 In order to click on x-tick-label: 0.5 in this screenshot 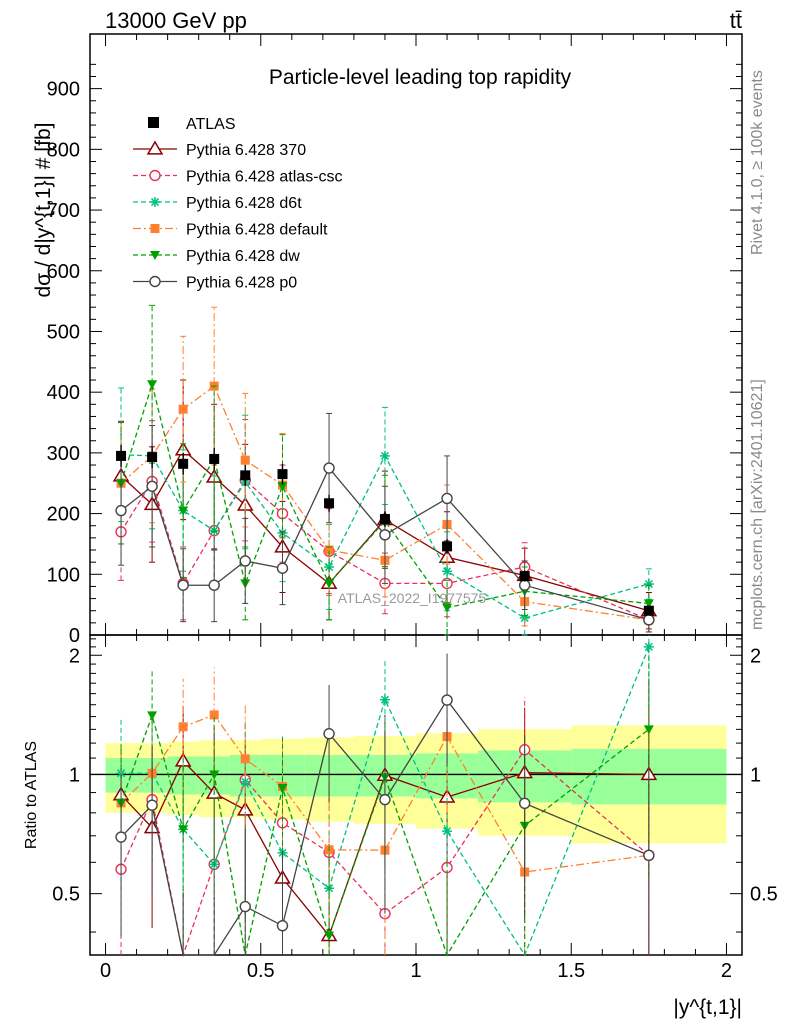, I will do `click(261, 971)`.